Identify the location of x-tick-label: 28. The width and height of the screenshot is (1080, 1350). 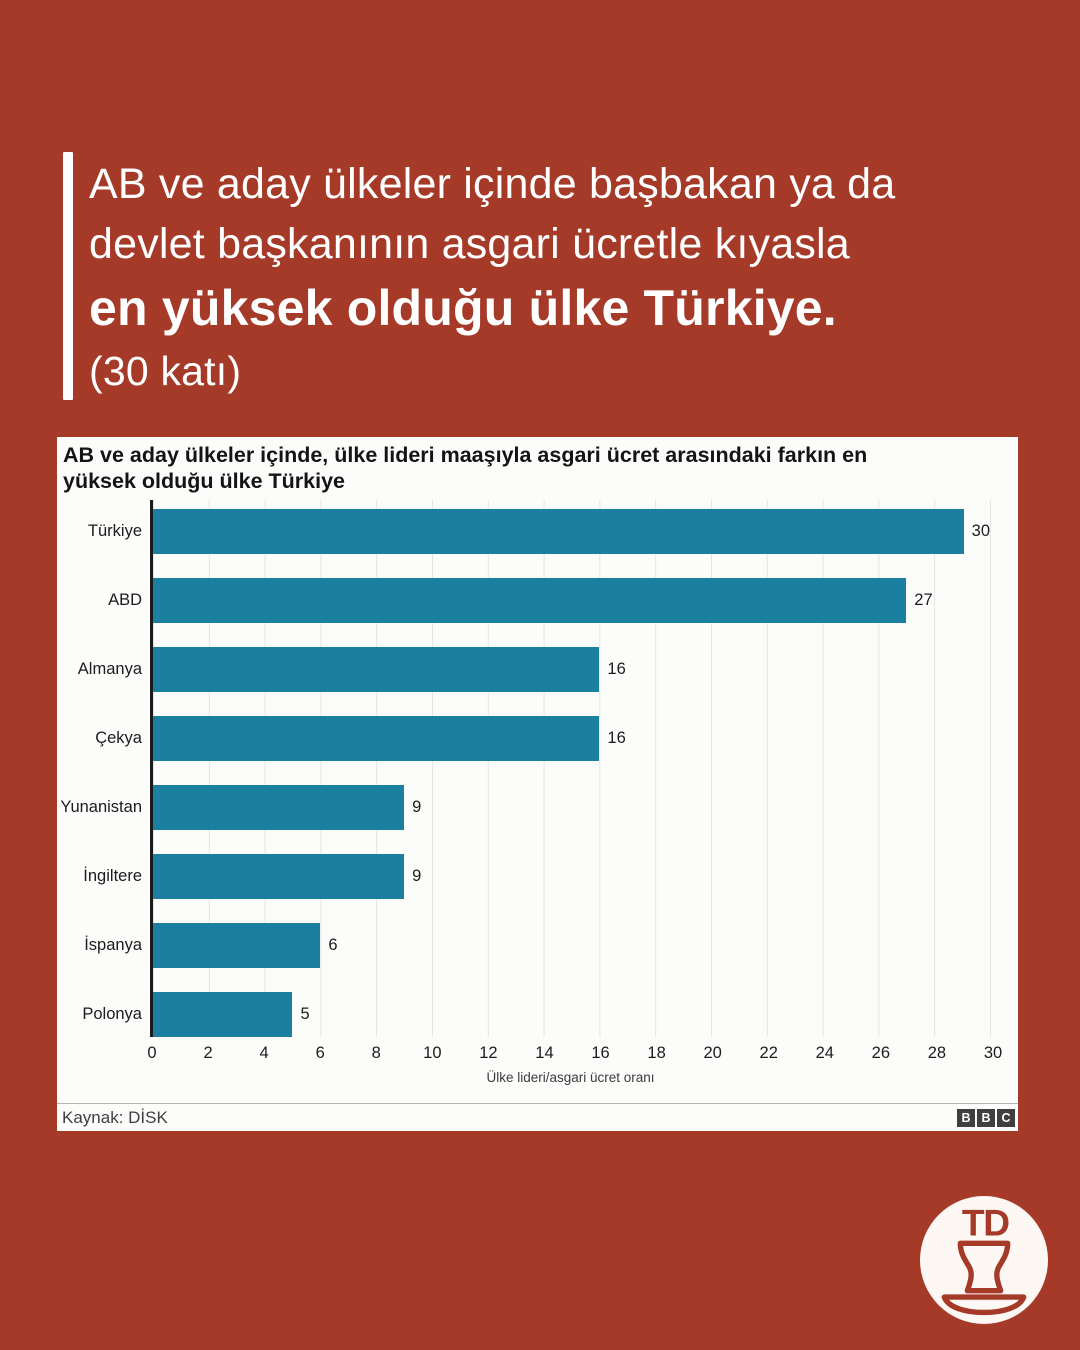
(937, 1053).